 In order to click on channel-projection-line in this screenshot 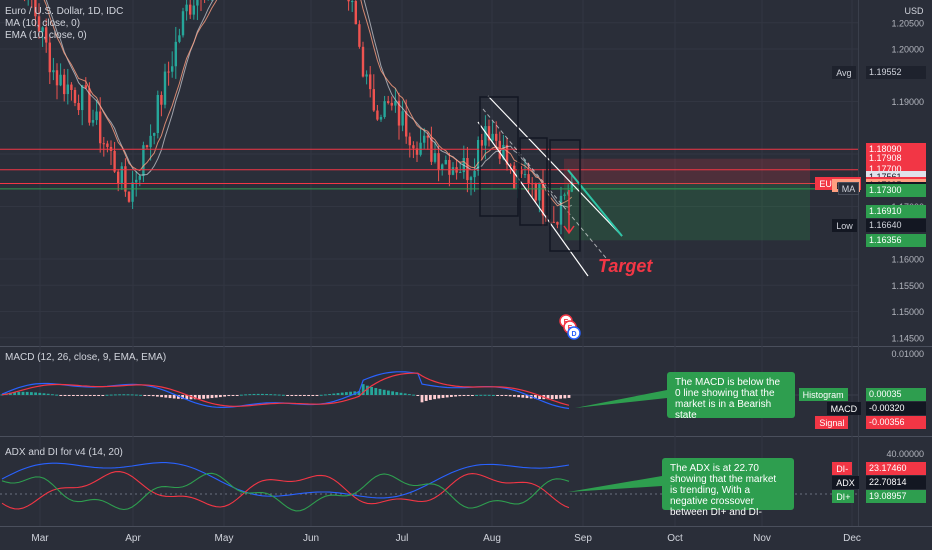, I will do `click(595, 203)`.